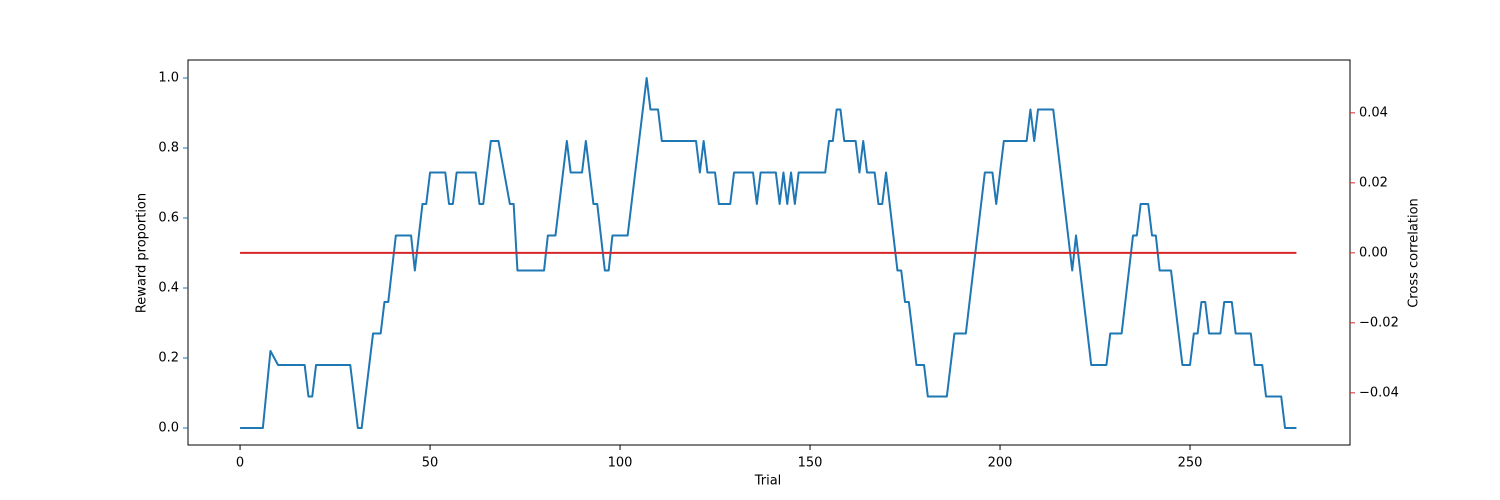 The width and height of the screenshot is (1500, 500). What do you see at coordinates (168, 287) in the screenshot?
I see `y-tick-label: 0.4` at bounding box center [168, 287].